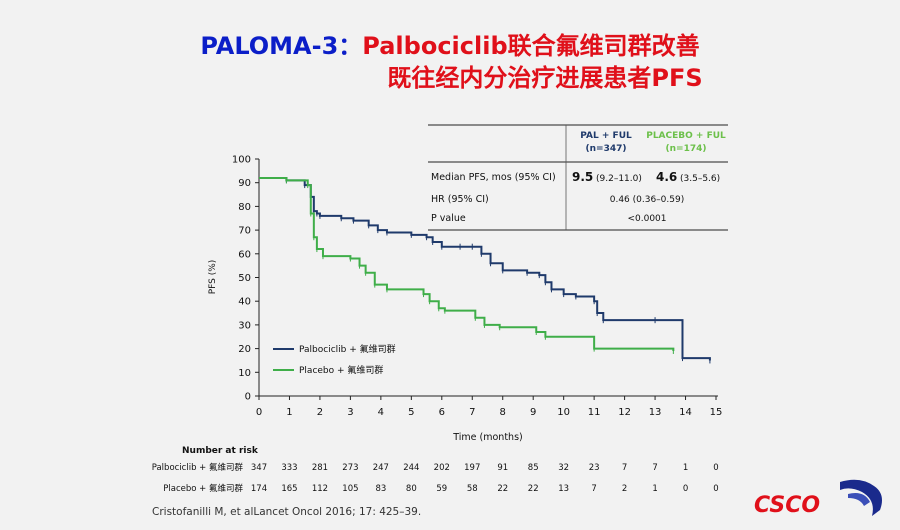 This screenshot has width=900, height=530. Describe the element at coordinates (350, 412) in the screenshot. I see `x-tick-label: 3` at that location.